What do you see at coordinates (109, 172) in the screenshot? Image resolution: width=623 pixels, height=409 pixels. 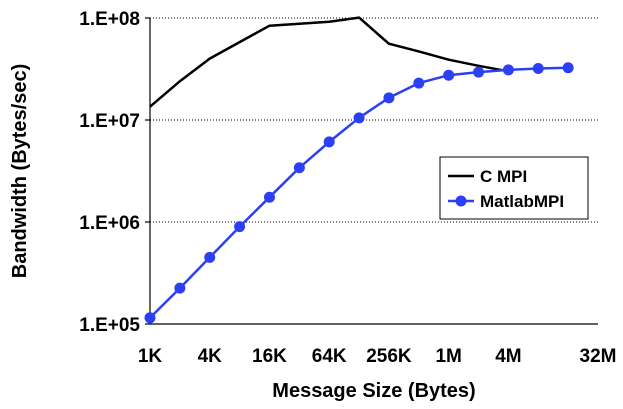 I see `y-tick-labels: 1.E+05 1.E+06 1.E+07 1.E+08` at bounding box center [109, 172].